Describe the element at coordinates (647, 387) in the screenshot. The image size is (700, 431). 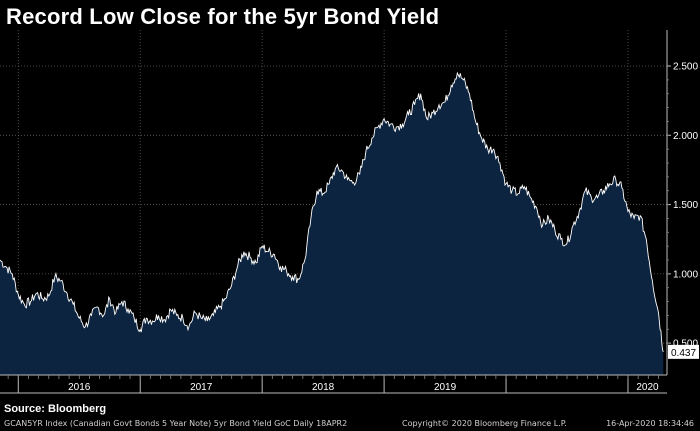
I see `x-tick-label: 2020` at that location.